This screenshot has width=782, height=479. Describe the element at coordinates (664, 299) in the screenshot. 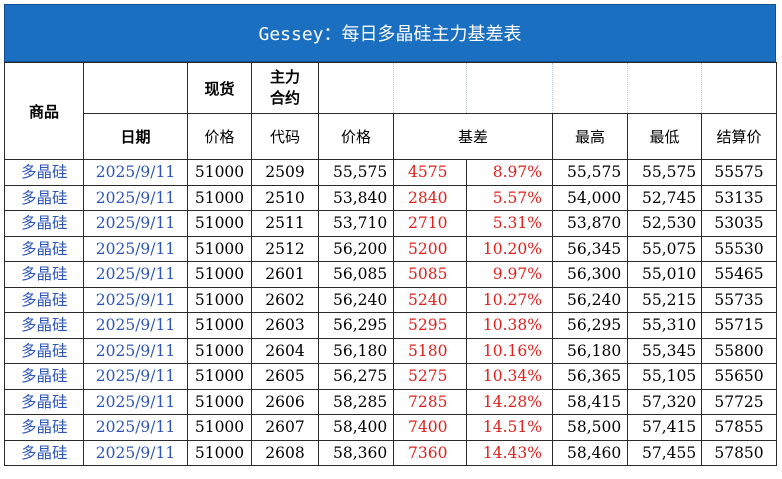

I see `low-cell: 55,215` at that location.